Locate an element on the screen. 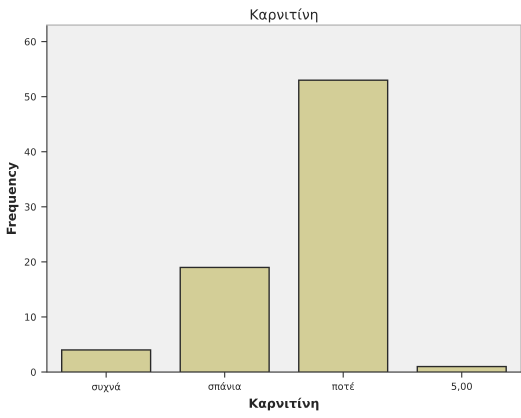 The width and height of the screenshot is (521, 418). x-tick-label: συχνά is located at coordinates (106, 387).